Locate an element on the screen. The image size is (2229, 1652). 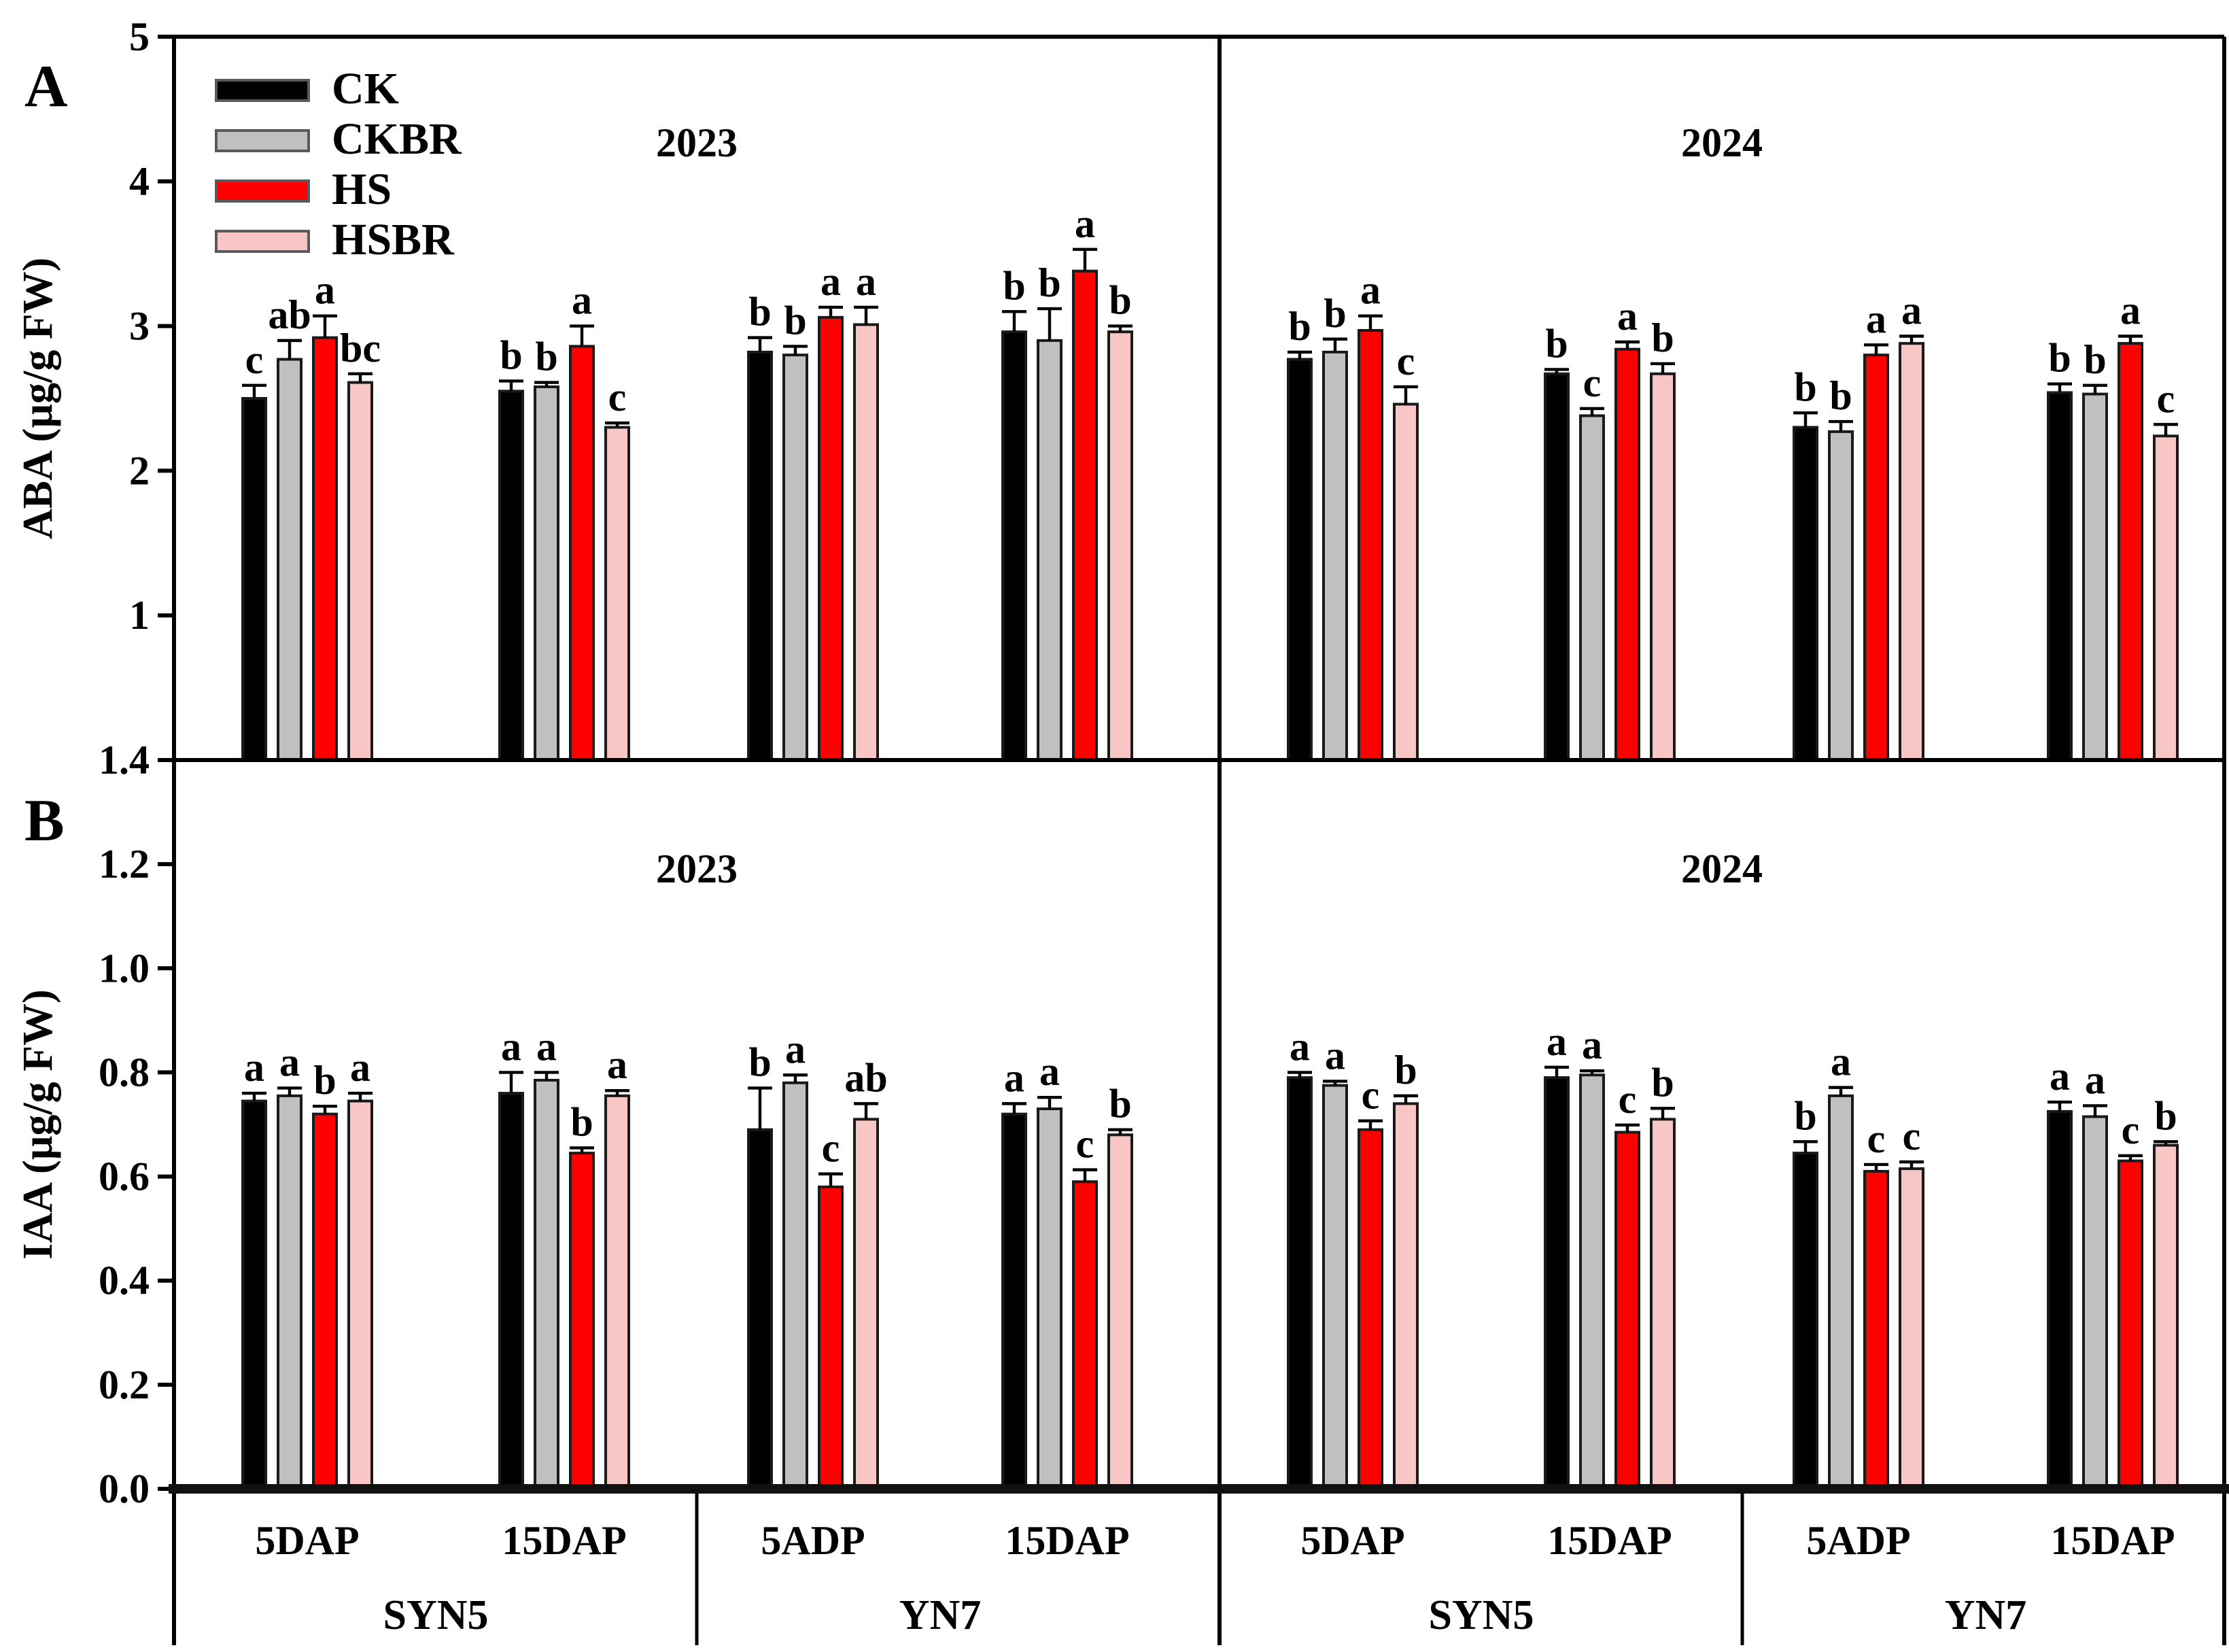
bar-ckbr-b2 is located at coordinates (546, 1284).